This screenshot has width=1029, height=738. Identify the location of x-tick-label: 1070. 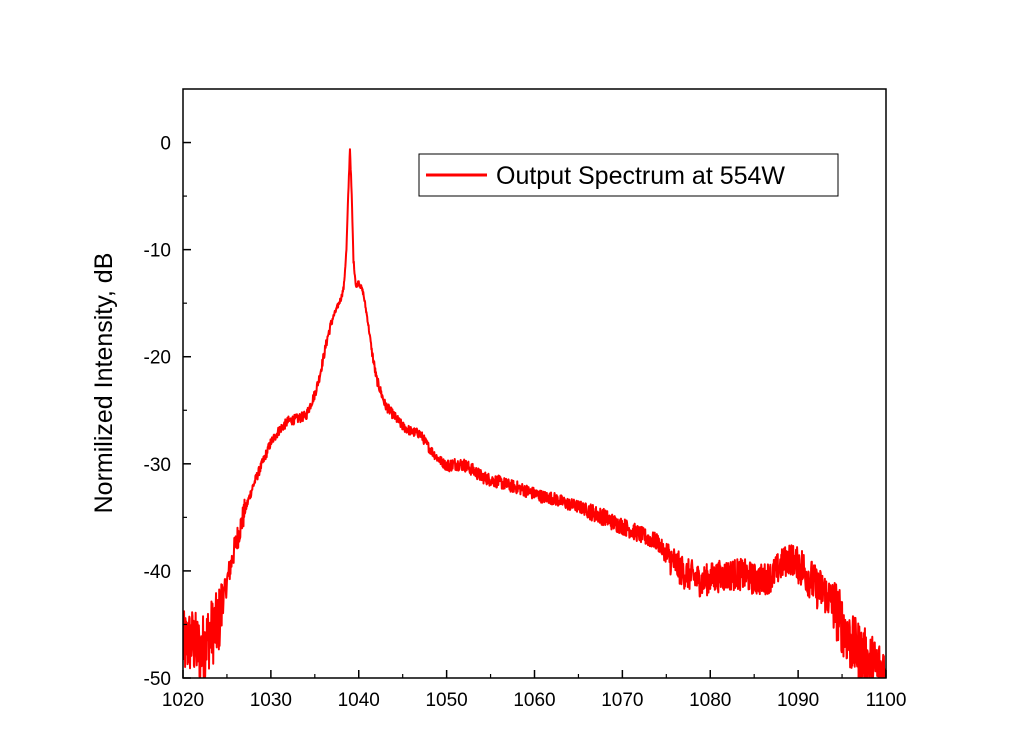
(622, 700).